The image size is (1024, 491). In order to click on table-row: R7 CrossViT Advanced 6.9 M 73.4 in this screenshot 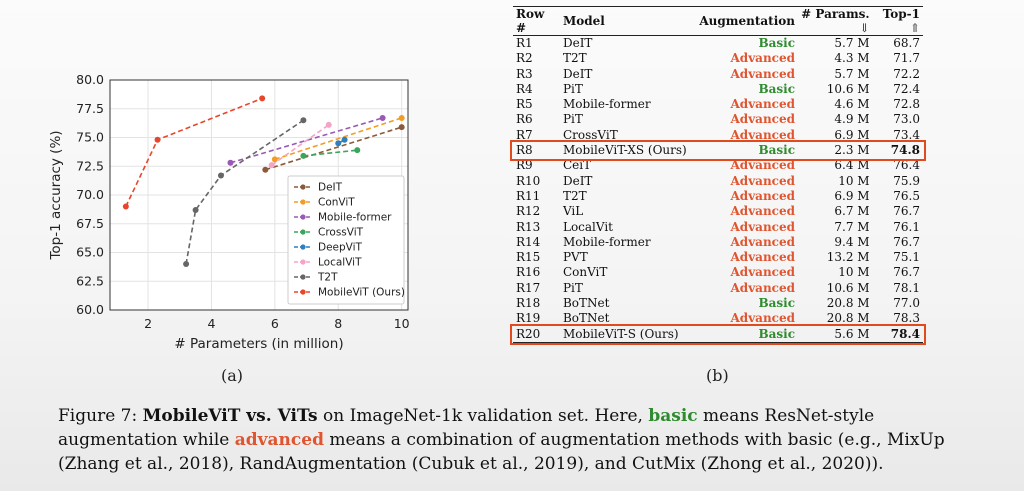, I will do `click(718, 135)`.